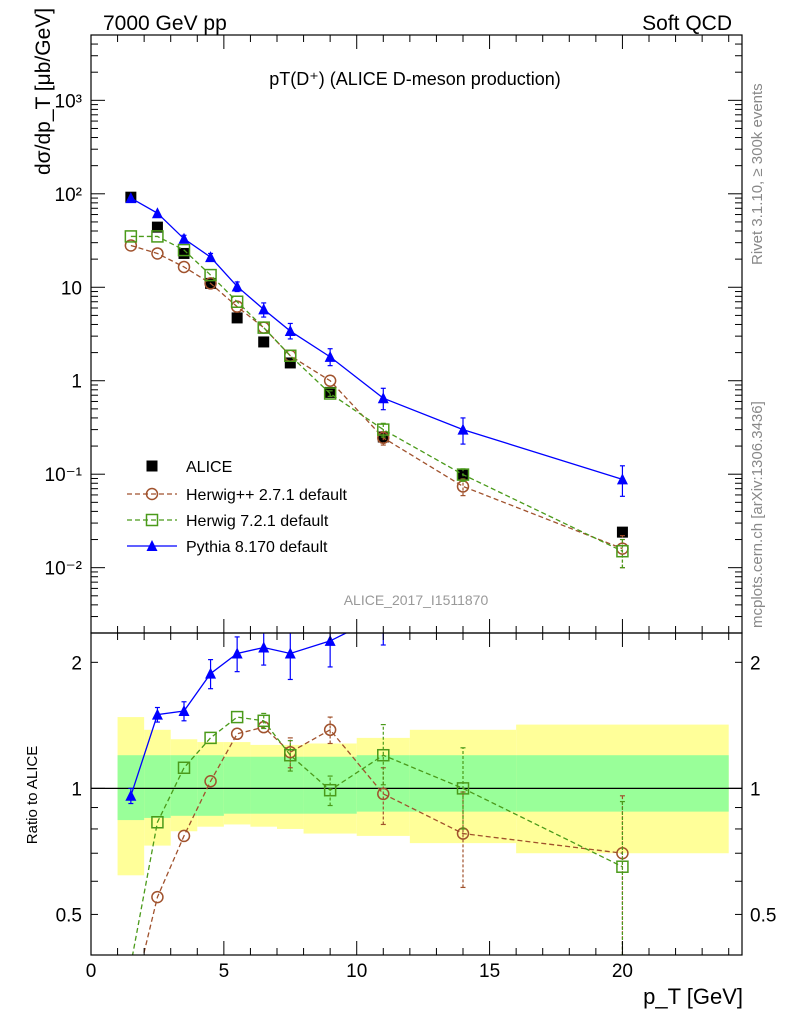  Describe the element at coordinates (489, 971) in the screenshot. I see `x-tick-label: 15` at that location.